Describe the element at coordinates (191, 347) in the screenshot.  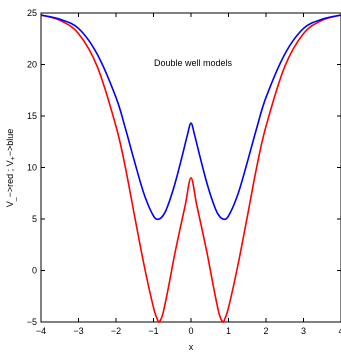
I see `x-axis-label: x` at that location.